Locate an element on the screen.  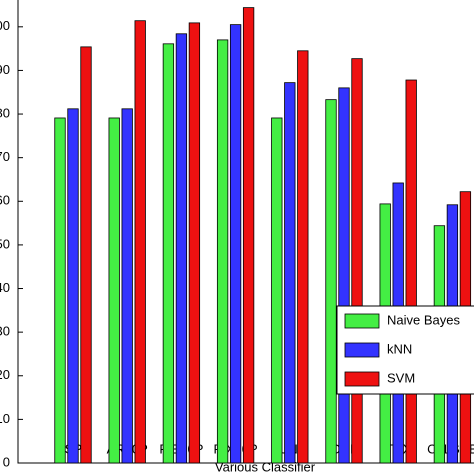
y-tick-label: 40 is located at coordinates (5, 287).